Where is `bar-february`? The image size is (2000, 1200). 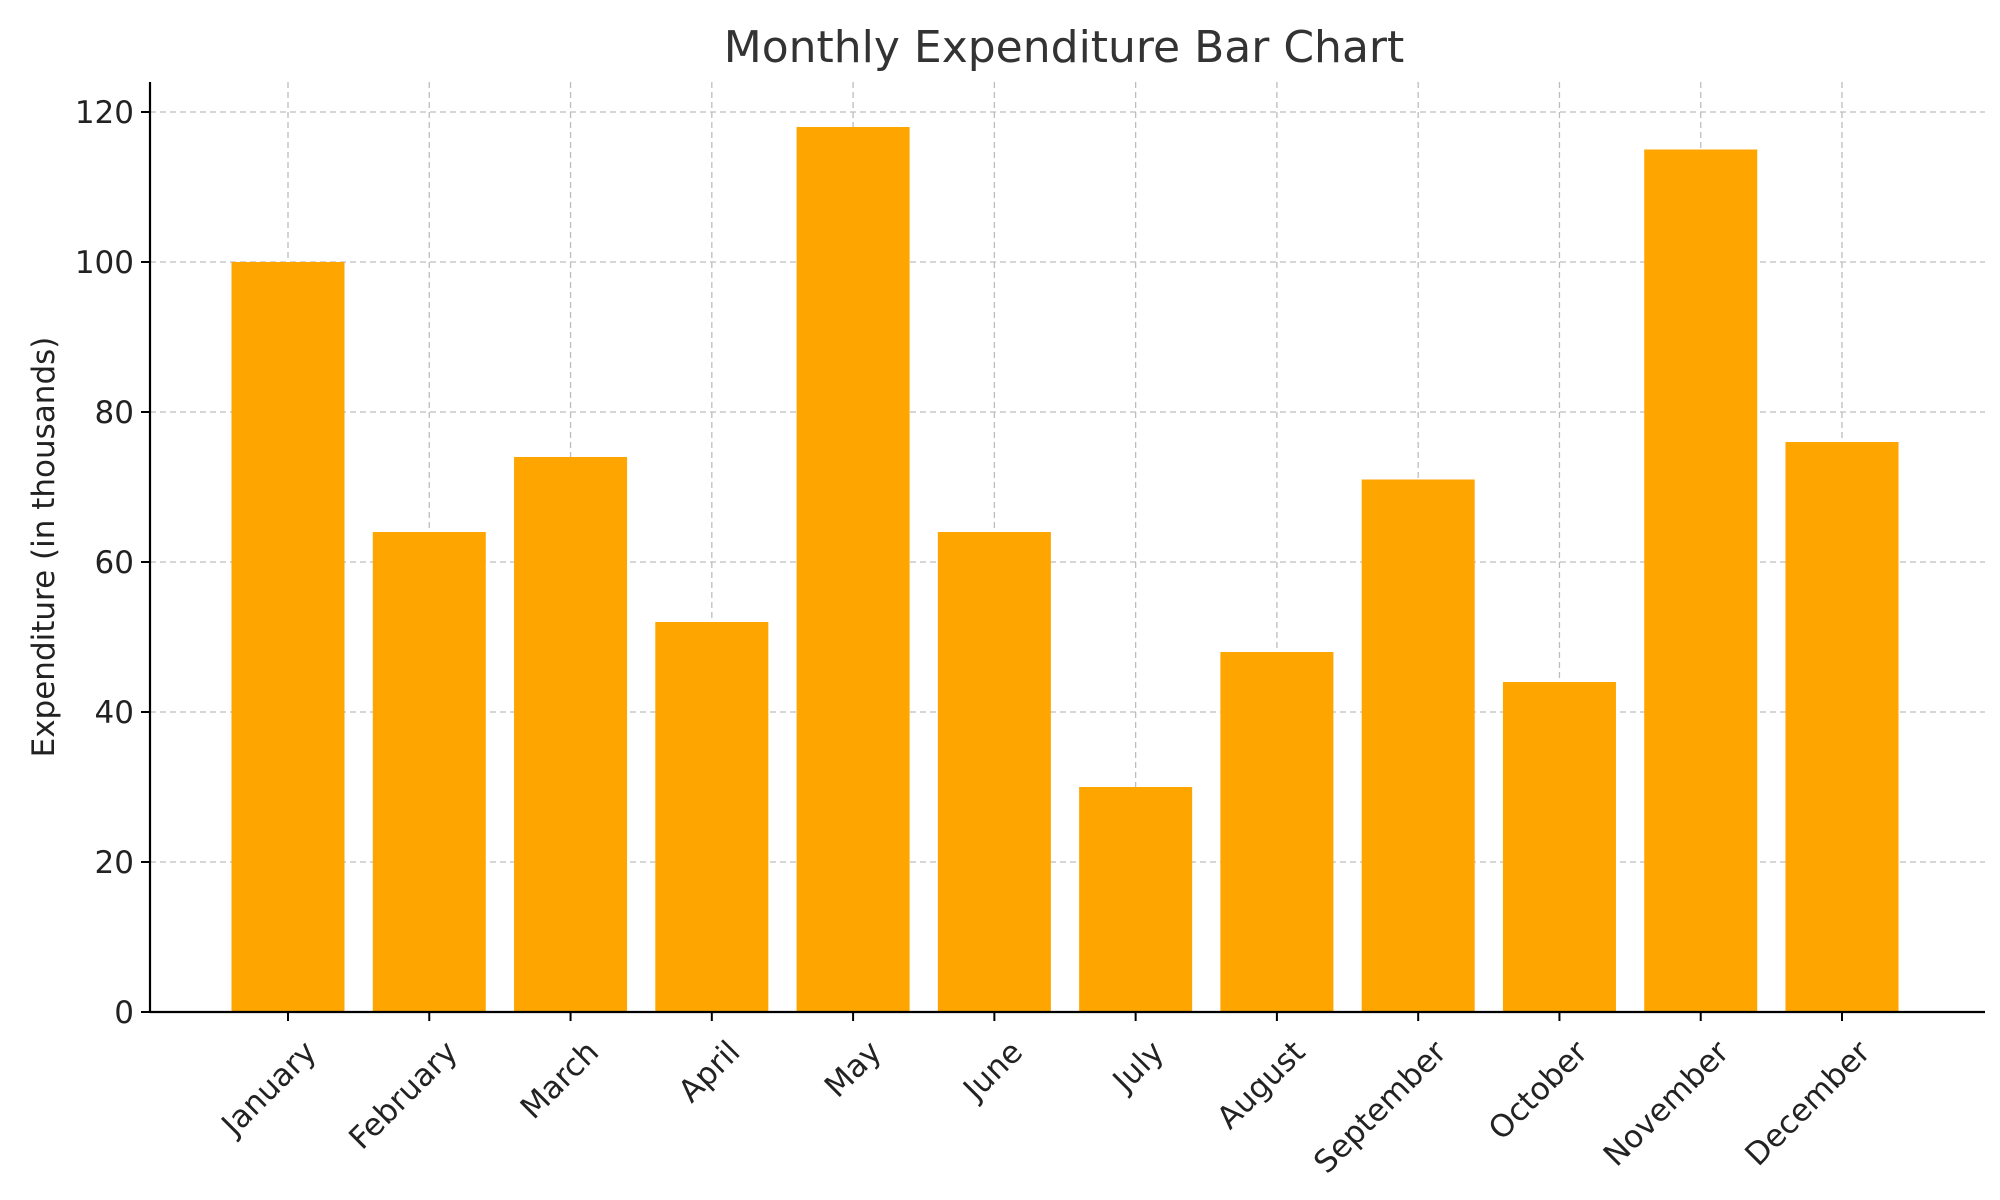 bar-february is located at coordinates (429, 772).